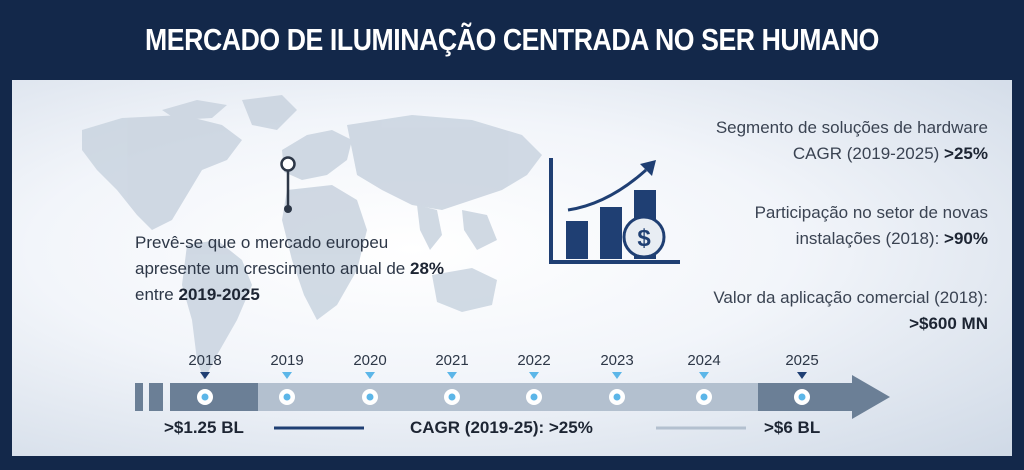 The height and width of the screenshot is (470, 1024). What do you see at coordinates (370, 397) in the screenshot?
I see `timeline-marker-dot-2020` at bounding box center [370, 397].